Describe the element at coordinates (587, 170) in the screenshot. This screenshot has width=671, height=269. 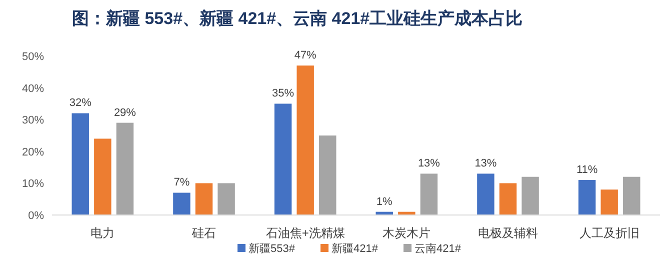
I see `data-label: 11%` at that location.